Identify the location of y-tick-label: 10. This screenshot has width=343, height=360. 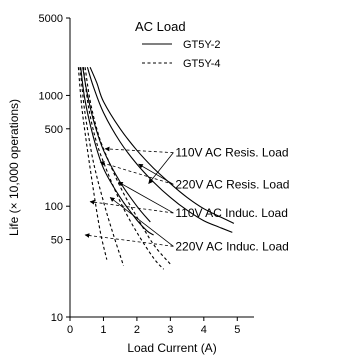
(57, 318).